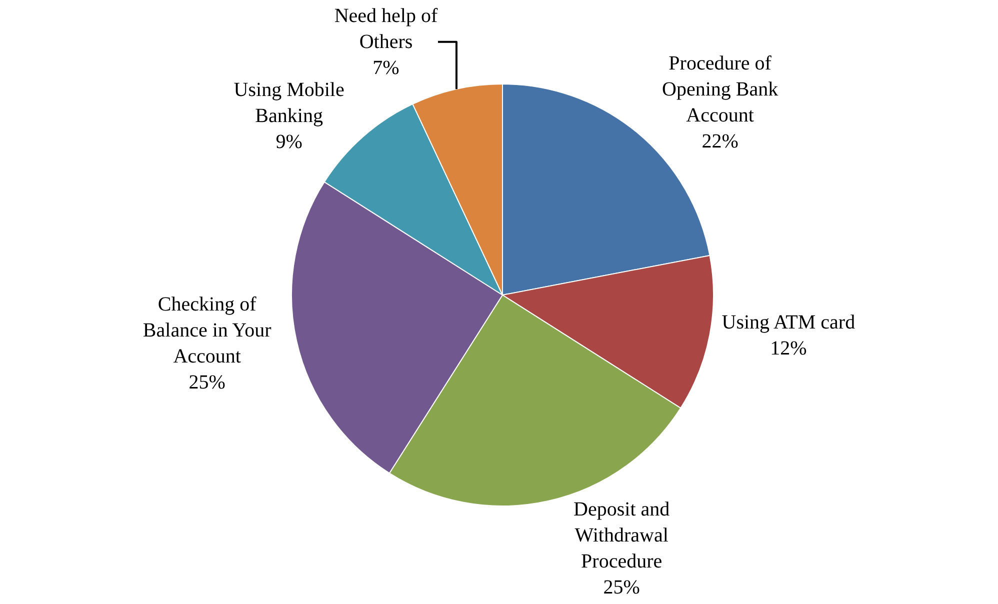  I want to click on slice-label: Procedure of Opening Bank Account, so click(720, 89).